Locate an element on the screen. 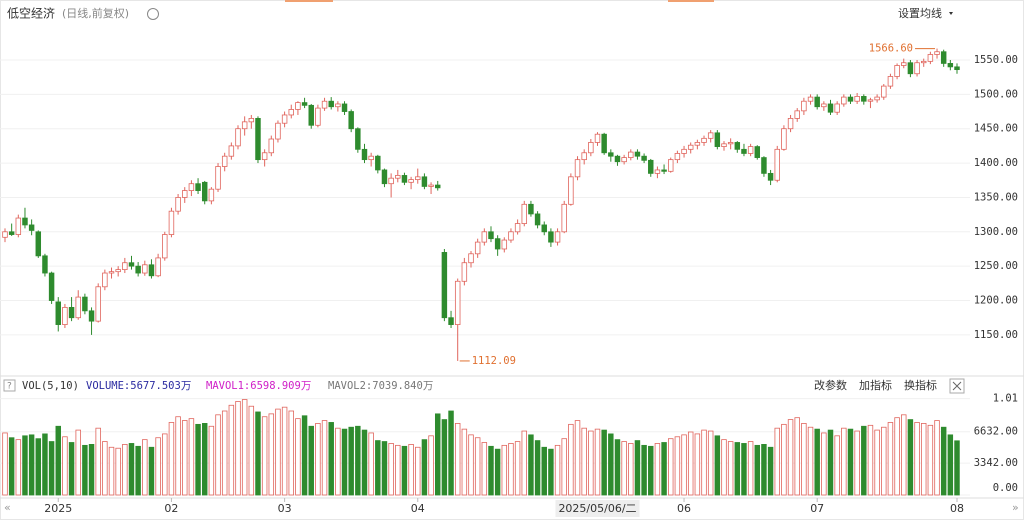 Image resolution: width=1024 pixels, height=520 pixels. x-tick-label: 2025 is located at coordinates (58, 508).